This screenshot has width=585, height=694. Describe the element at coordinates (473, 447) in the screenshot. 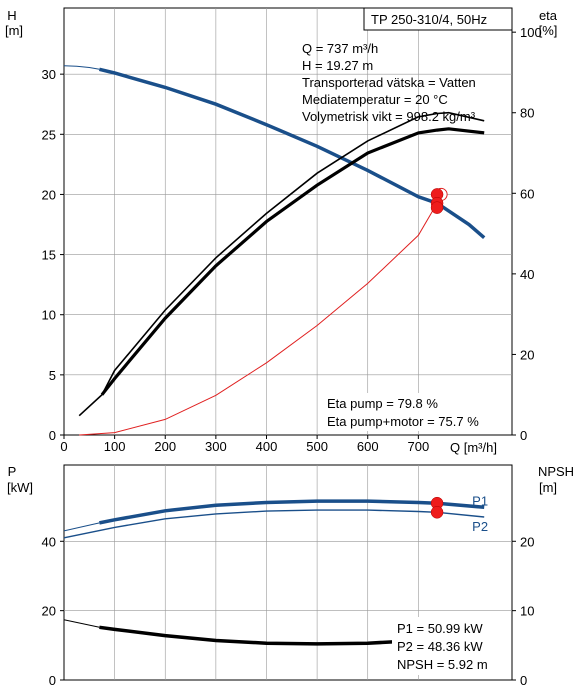

I see `x-axis-label: Q [m³/h]` at that location.